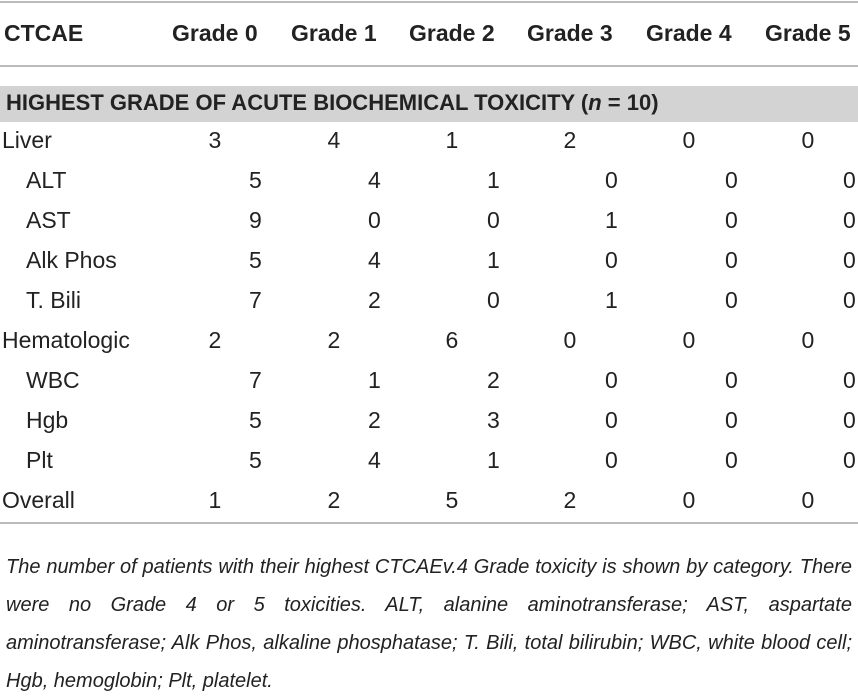 This screenshot has width=858, height=700. I want to click on cell: 6, so click(452, 340).